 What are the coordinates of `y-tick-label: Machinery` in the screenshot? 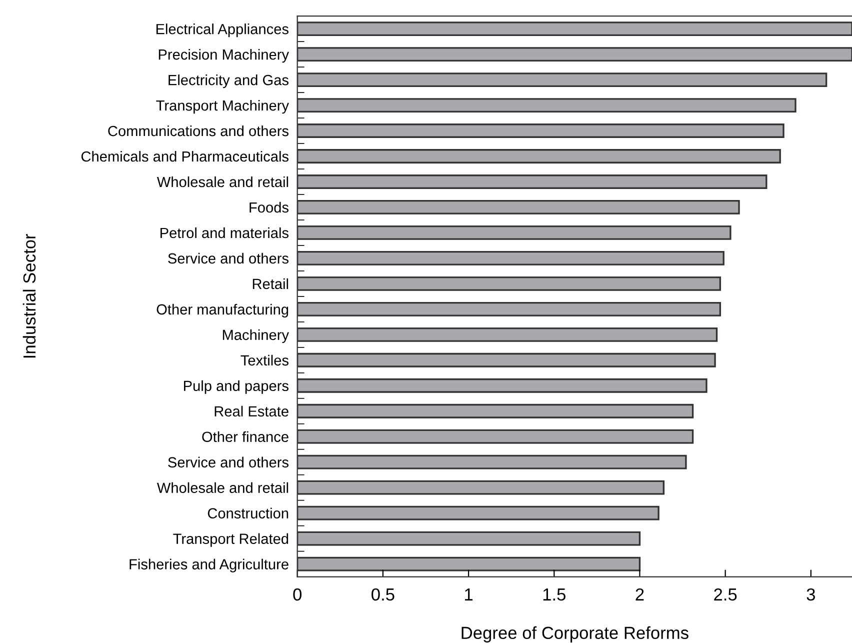 It's located at (255, 336).